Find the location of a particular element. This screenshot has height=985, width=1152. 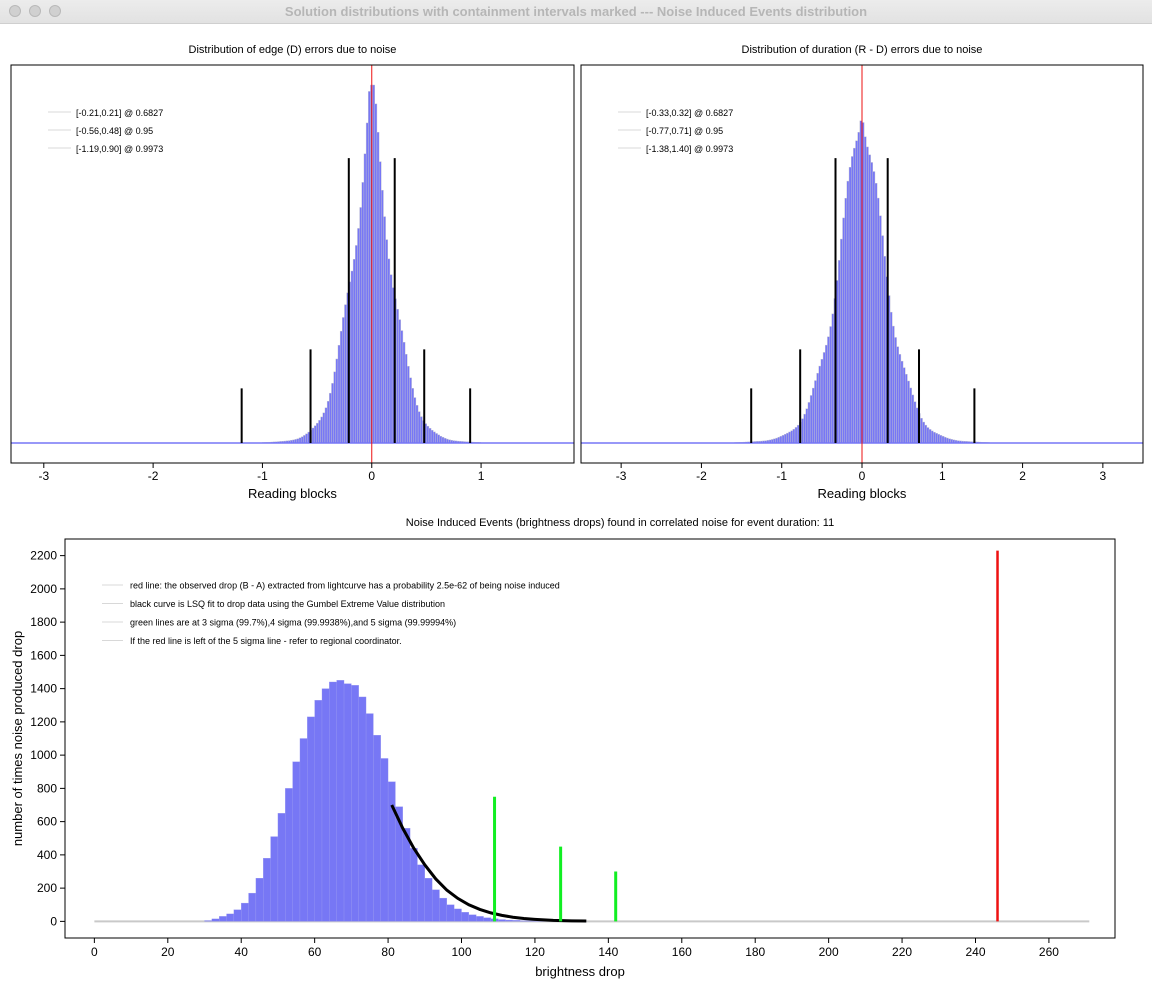

legend-entry: [-0.56,0.48] @ 0.95 is located at coordinates (114, 131).